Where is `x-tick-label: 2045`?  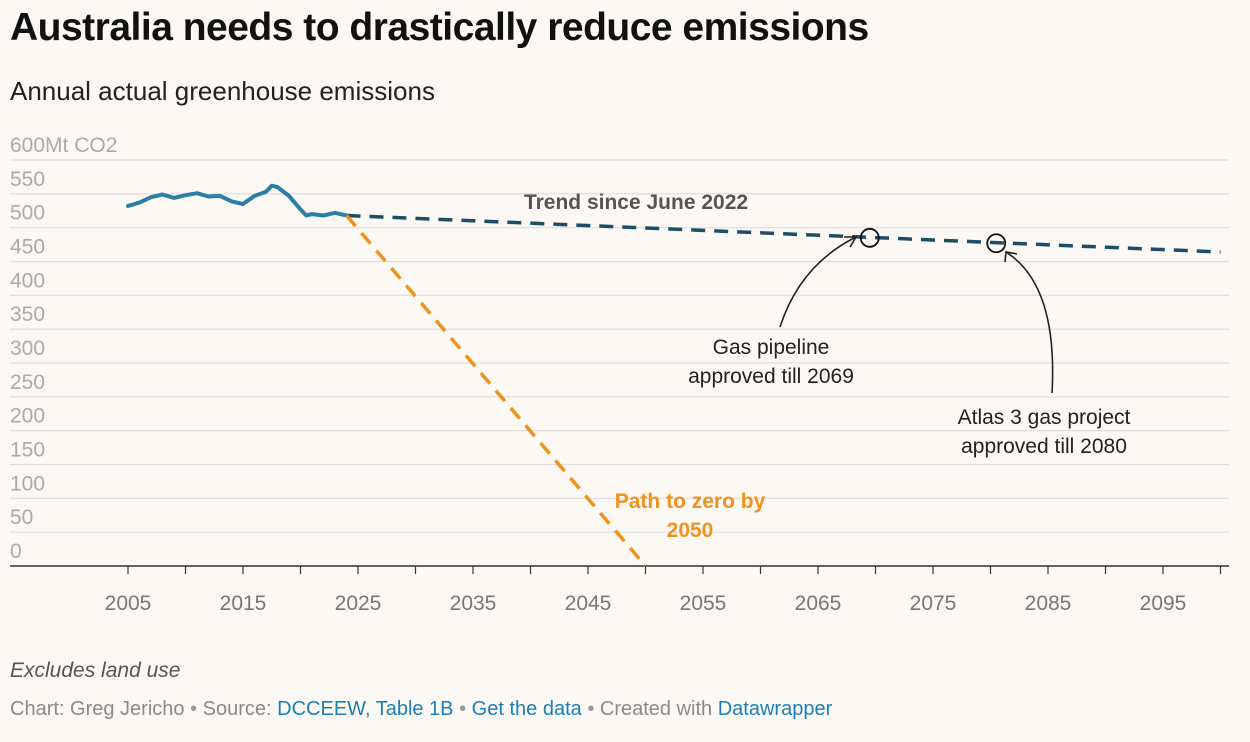
x-tick-label: 2045 is located at coordinates (588, 603).